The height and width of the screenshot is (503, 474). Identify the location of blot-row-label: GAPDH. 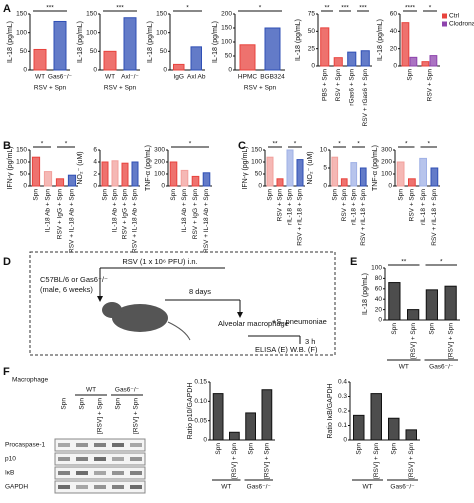
(16, 487).